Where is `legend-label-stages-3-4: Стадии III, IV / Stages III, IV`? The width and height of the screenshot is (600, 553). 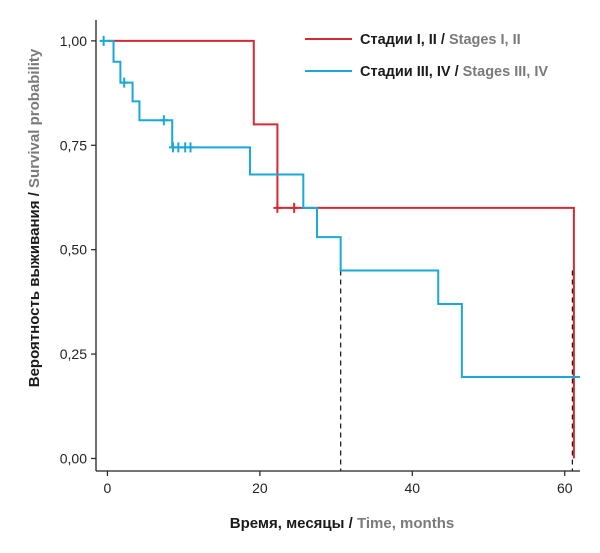
legend-label-stages-3-4: Стадии III, IV / Stages III, IV is located at coordinates (454, 72).